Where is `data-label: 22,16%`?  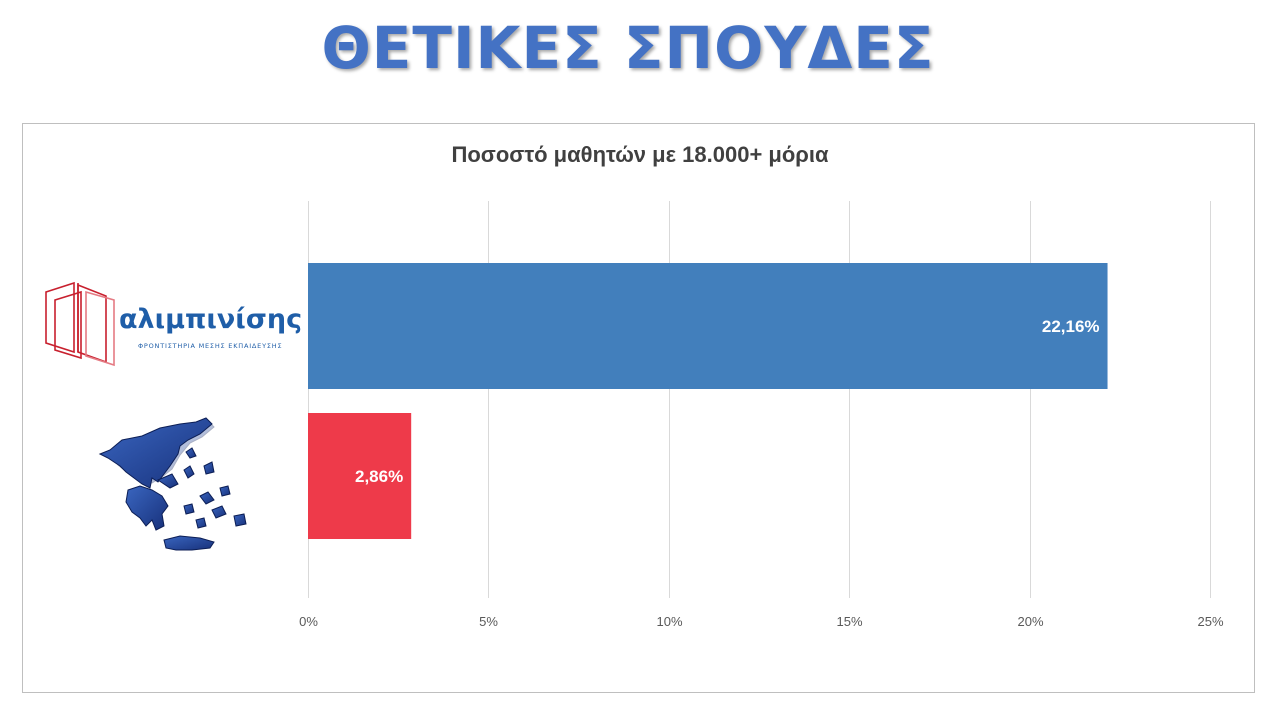 data-label: 22,16% is located at coordinates (1071, 326).